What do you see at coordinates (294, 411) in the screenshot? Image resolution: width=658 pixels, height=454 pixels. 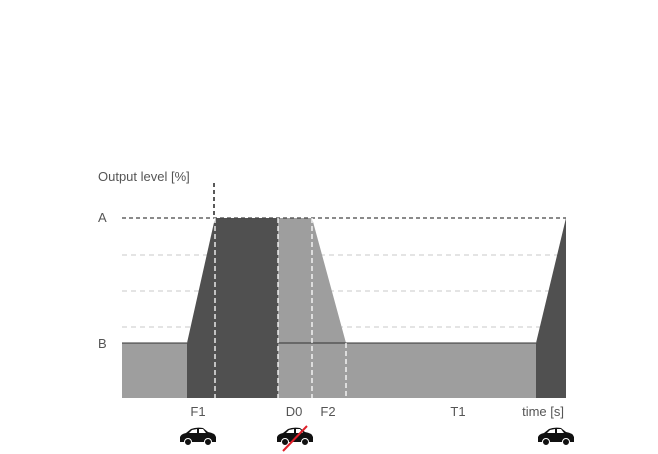 I see `time-label-d0: D0` at bounding box center [294, 411].